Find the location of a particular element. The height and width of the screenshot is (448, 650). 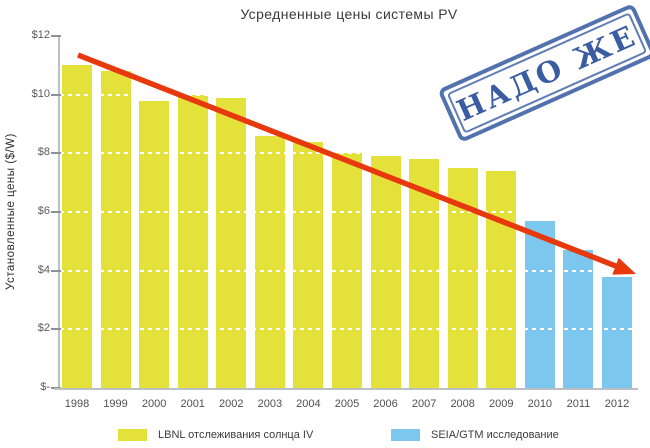

bar-2007 is located at coordinates (424, 273).